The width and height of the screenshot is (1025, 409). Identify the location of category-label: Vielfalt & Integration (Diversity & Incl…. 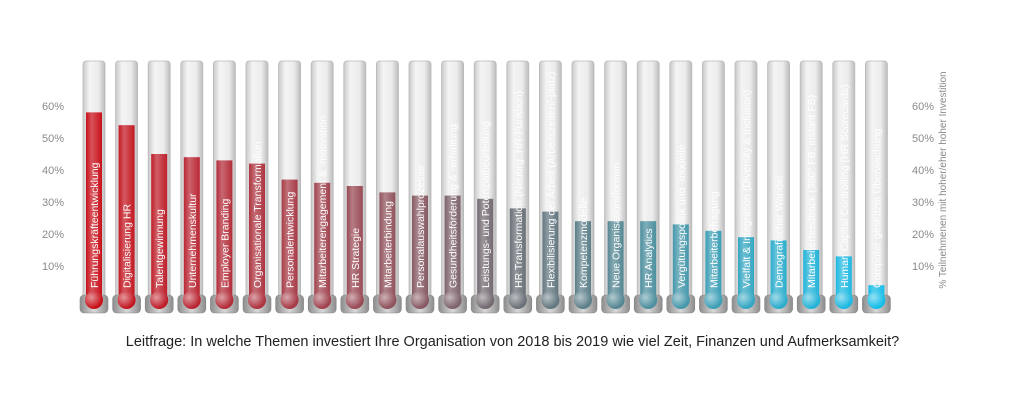
(747, 189).